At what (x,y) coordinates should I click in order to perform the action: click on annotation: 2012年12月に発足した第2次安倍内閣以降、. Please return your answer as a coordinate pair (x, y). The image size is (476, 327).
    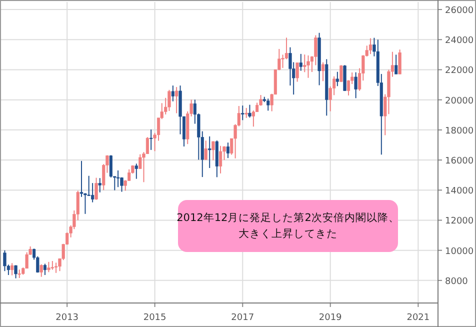
    Looking at the image, I should click on (288, 217).